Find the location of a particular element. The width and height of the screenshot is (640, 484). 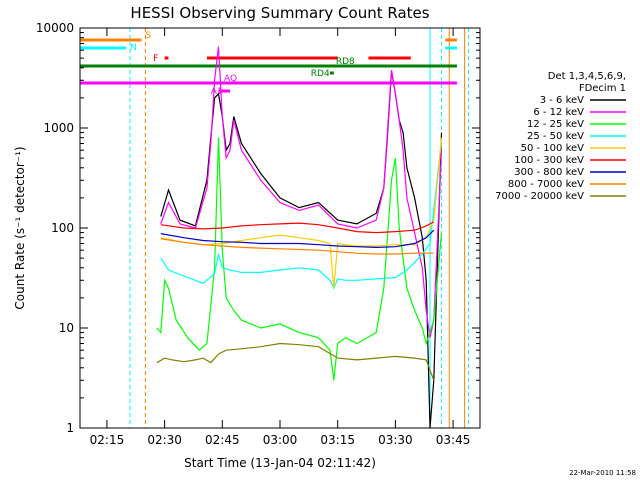

y-tick-label-0: 1 is located at coordinates (70, 428).